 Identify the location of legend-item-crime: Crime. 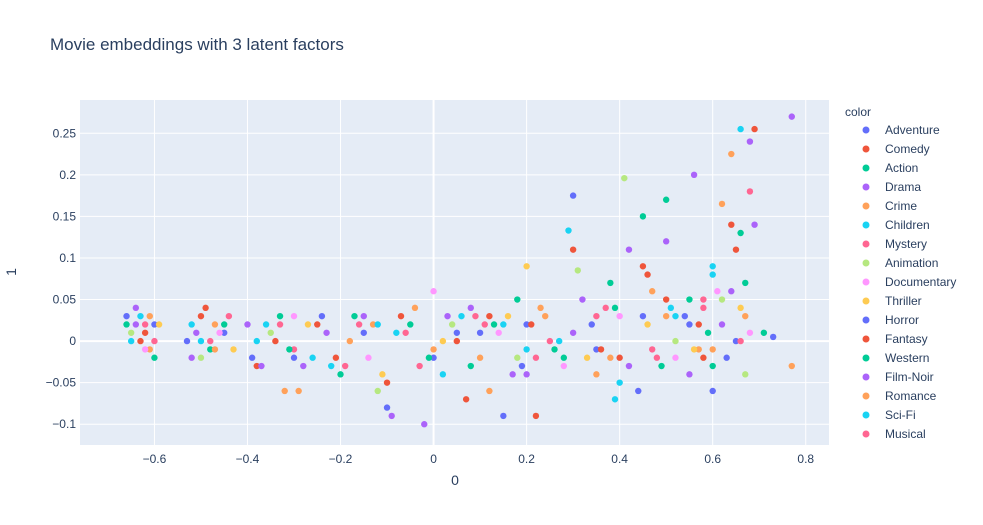
(890, 206).